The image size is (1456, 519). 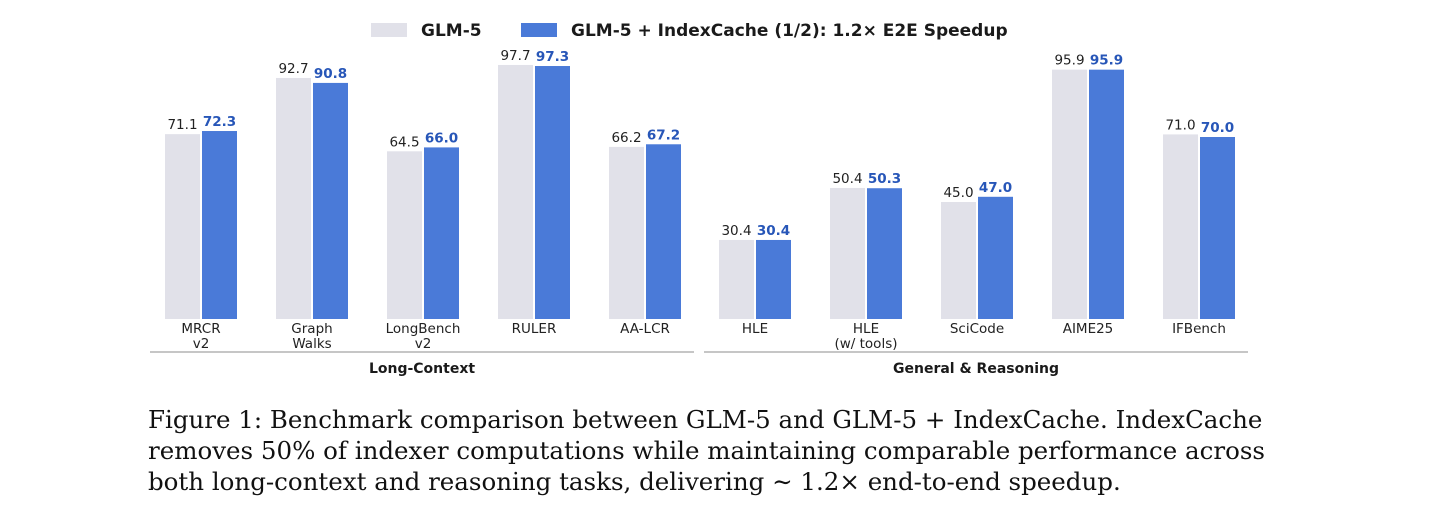 What do you see at coordinates (1180, 125) in the screenshot?
I see `value-label-ifbench-glm5: 71.0` at bounding box center [1180, 125].